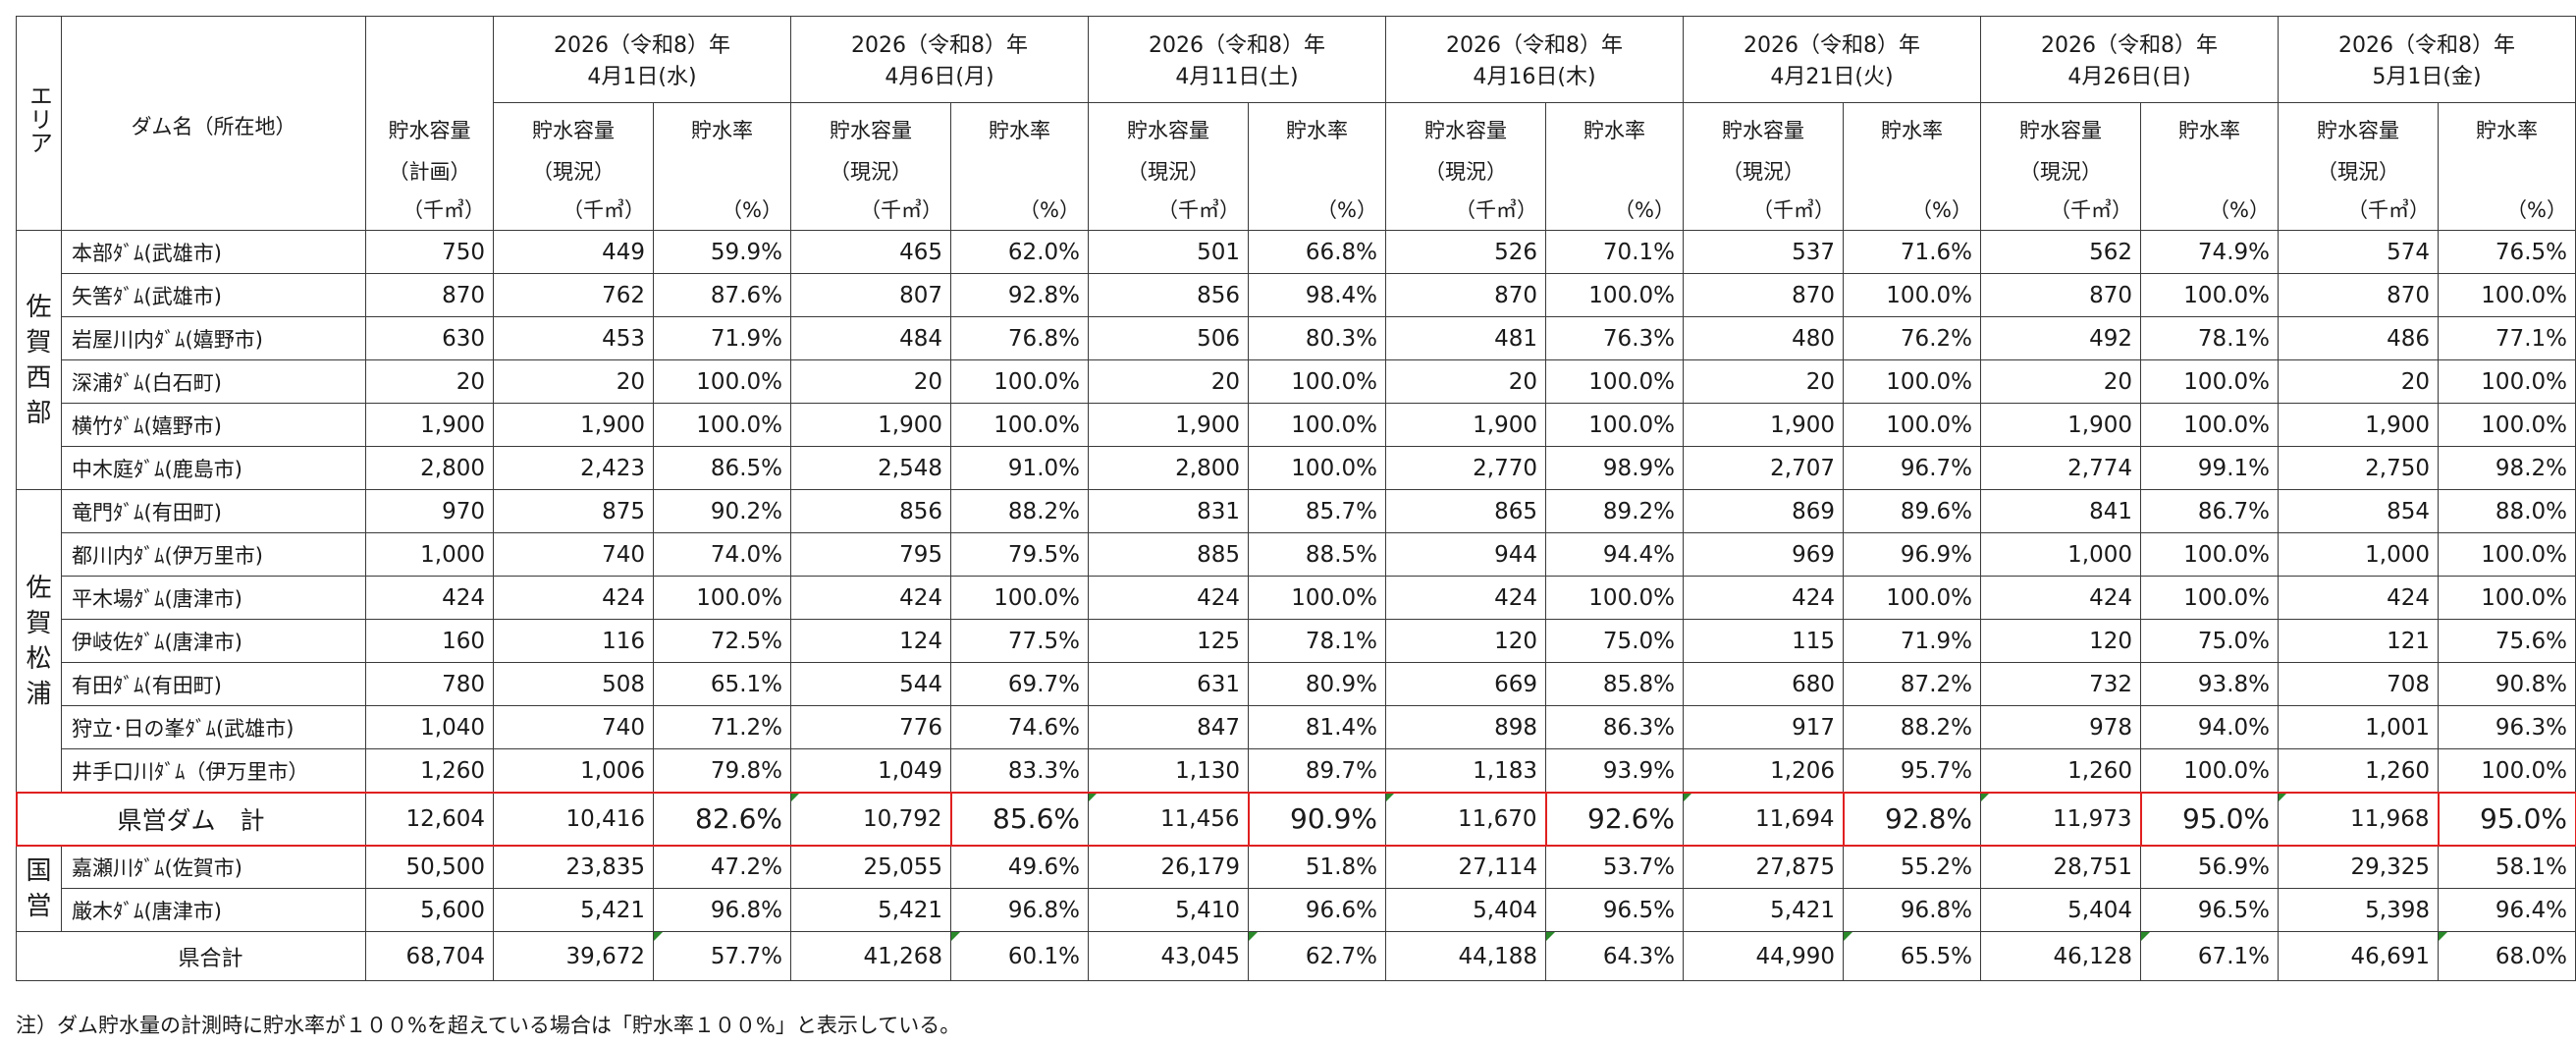 This screenshot has width=2576, height=1046. I want to click on current-capacity: 740, so click(573, 555).